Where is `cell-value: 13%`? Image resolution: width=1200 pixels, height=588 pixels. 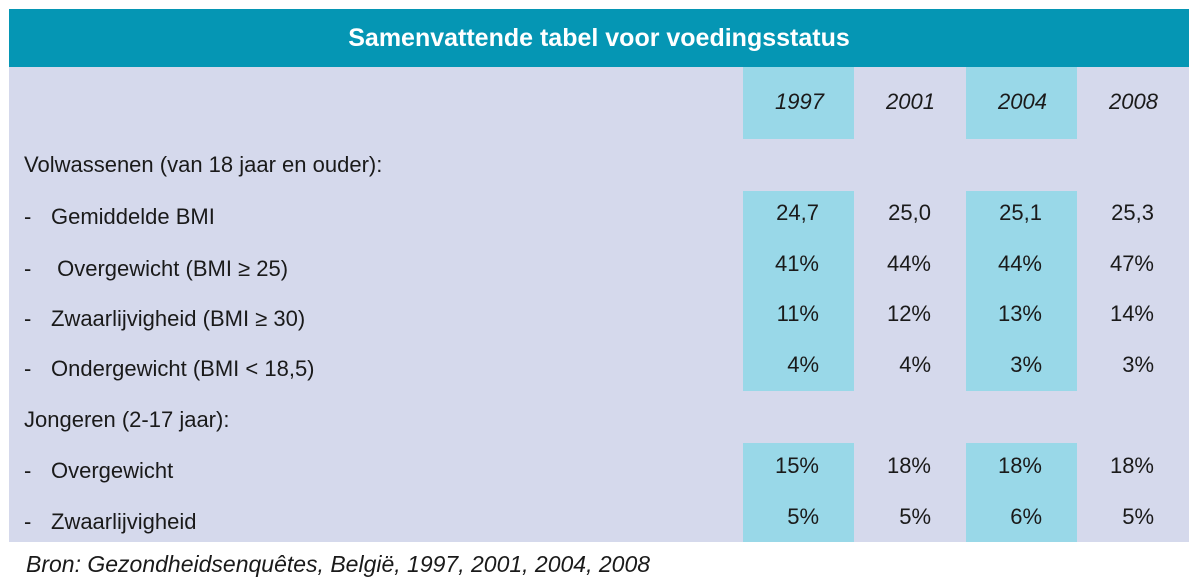 cell-value: 13% is located at coordinates (1019, 313).